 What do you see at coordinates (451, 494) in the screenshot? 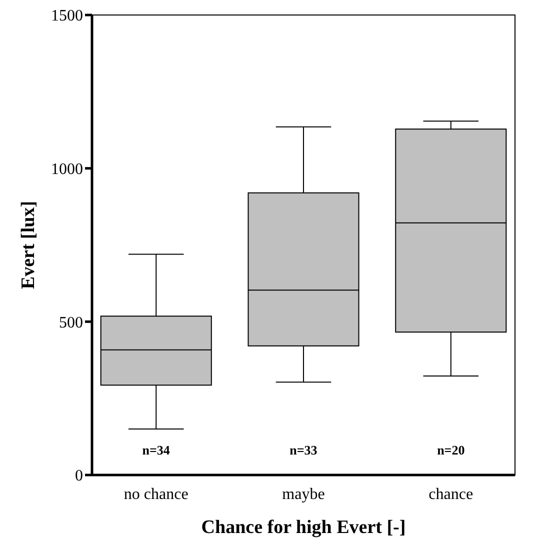
I see `x-tick-label: chance` at bounding box center [451, 494].